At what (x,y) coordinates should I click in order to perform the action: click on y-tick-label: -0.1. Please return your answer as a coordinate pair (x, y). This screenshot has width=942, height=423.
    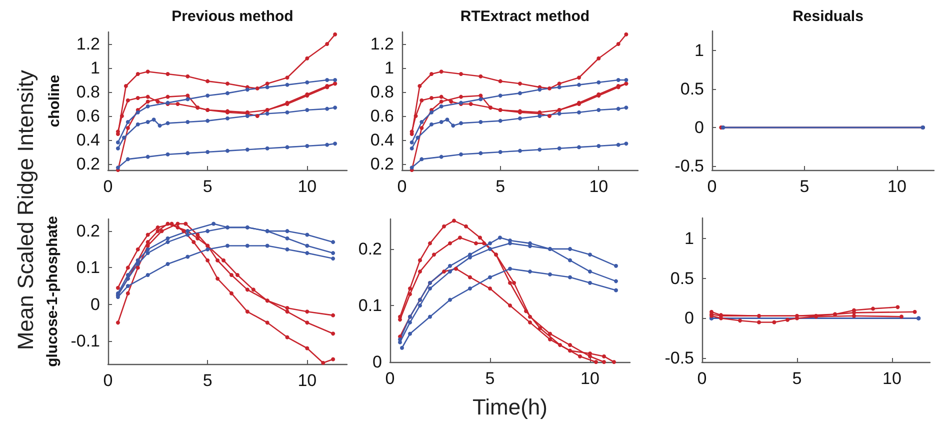
    Looking at the image, I should click on (85, 340).